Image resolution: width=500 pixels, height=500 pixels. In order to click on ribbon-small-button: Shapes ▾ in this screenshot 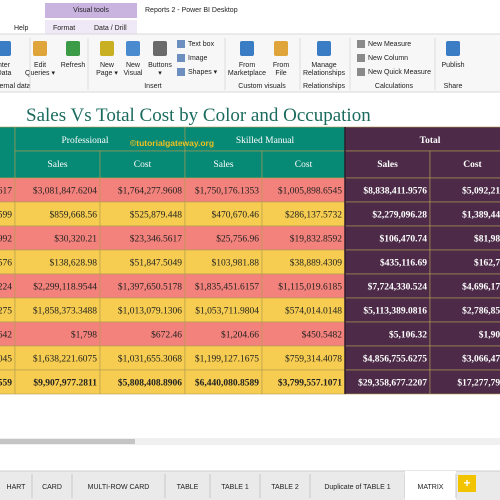, I will do `click(203, 72)`.